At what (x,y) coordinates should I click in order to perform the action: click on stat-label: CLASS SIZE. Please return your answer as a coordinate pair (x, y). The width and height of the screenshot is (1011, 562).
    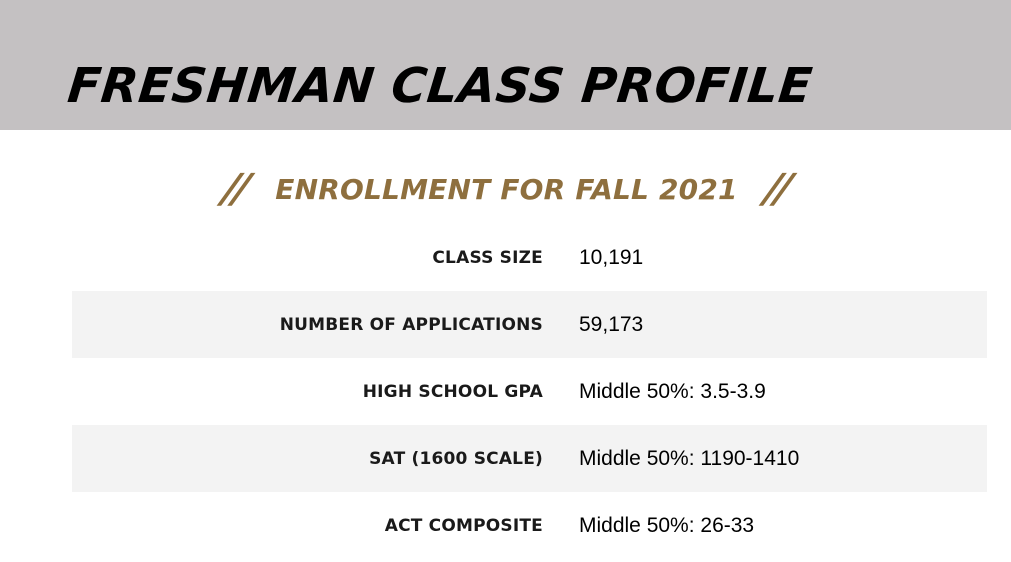
    Looking at the image, I should click on (487, 257).